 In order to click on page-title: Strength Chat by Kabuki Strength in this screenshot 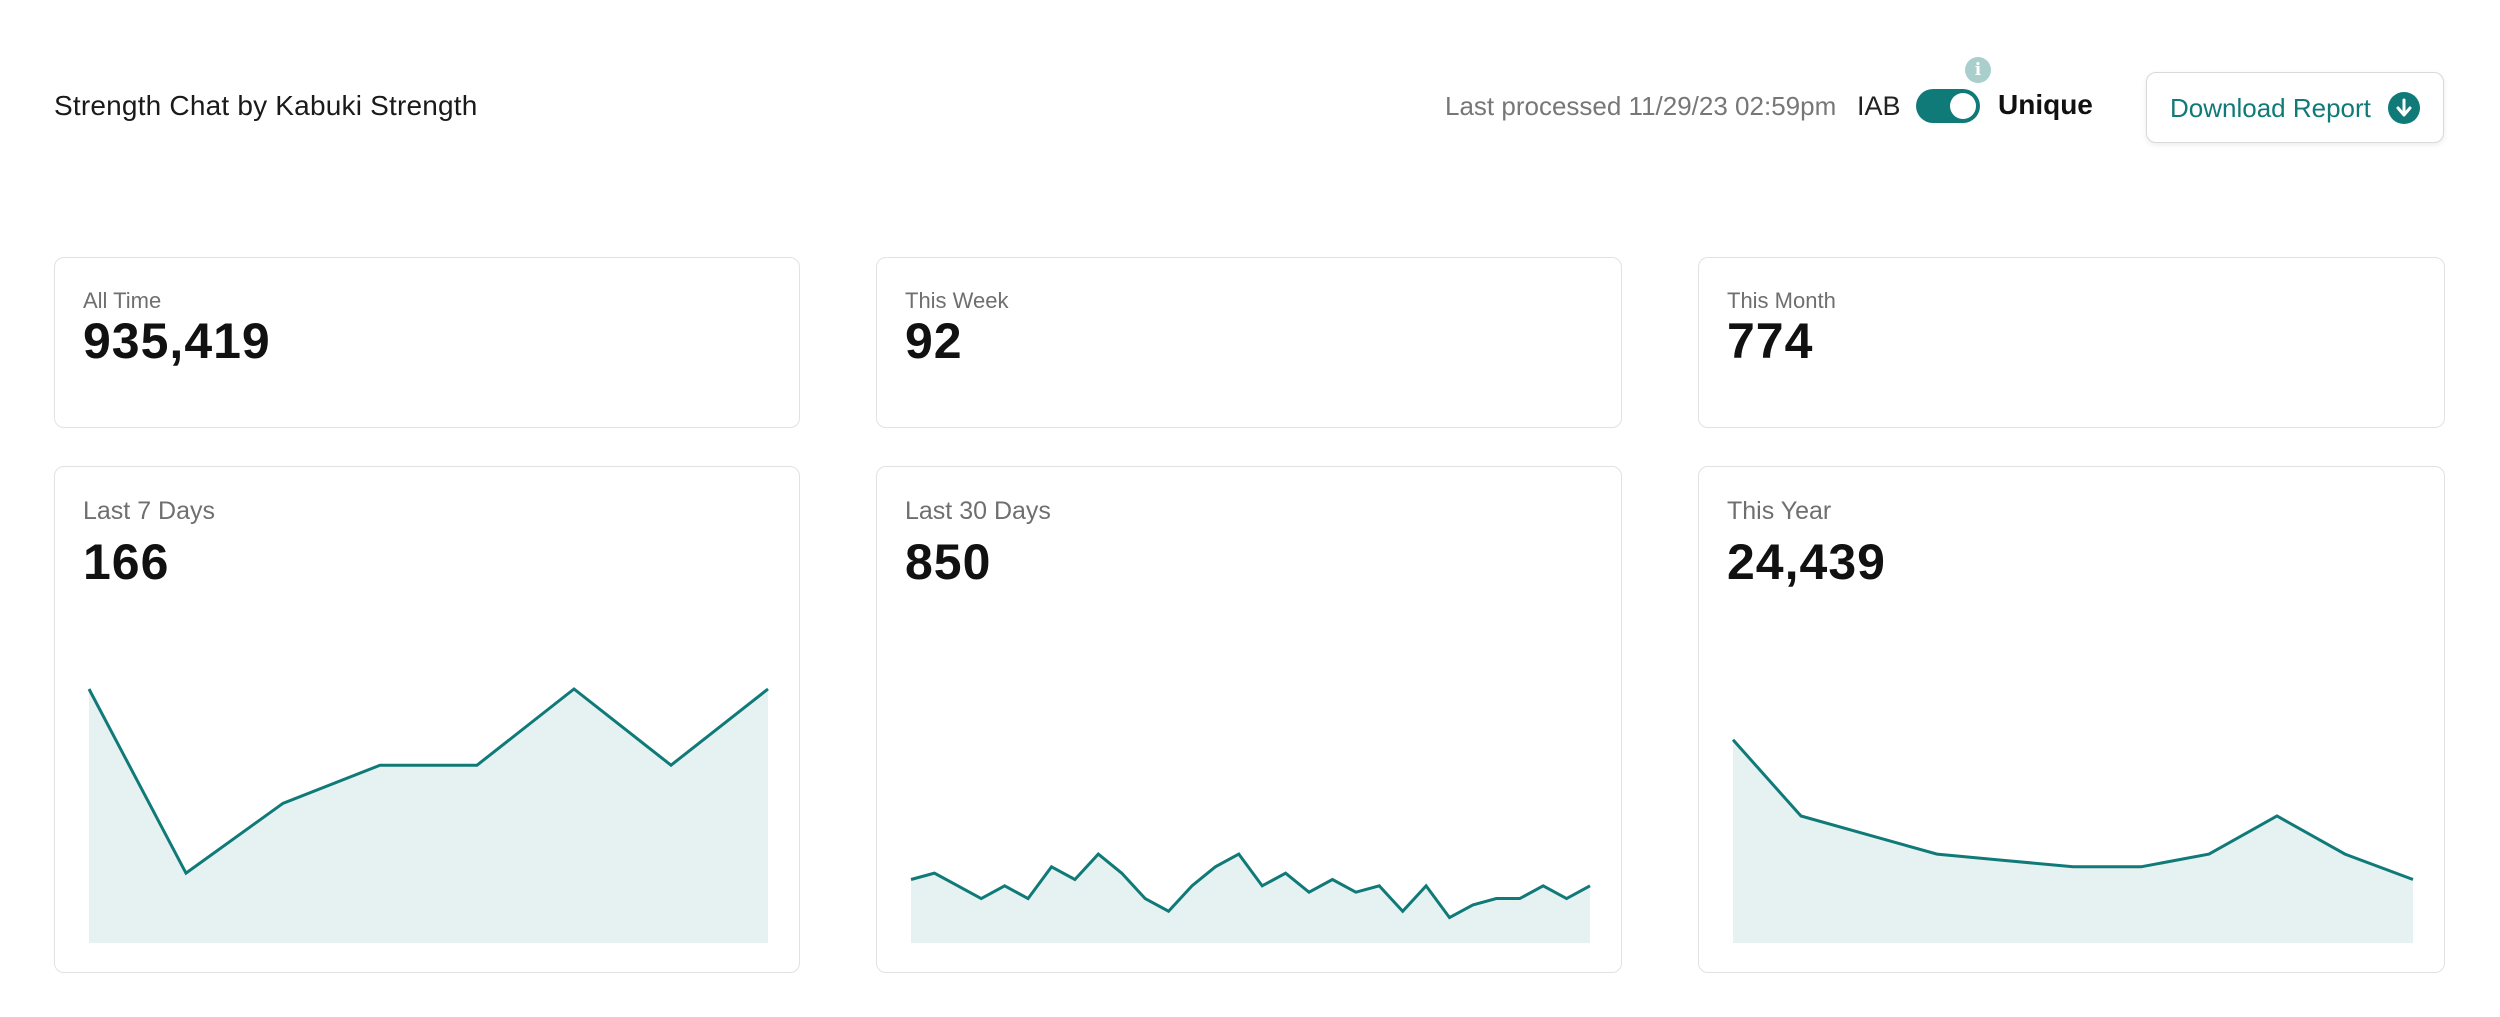, I will do `click(266, 105)`.